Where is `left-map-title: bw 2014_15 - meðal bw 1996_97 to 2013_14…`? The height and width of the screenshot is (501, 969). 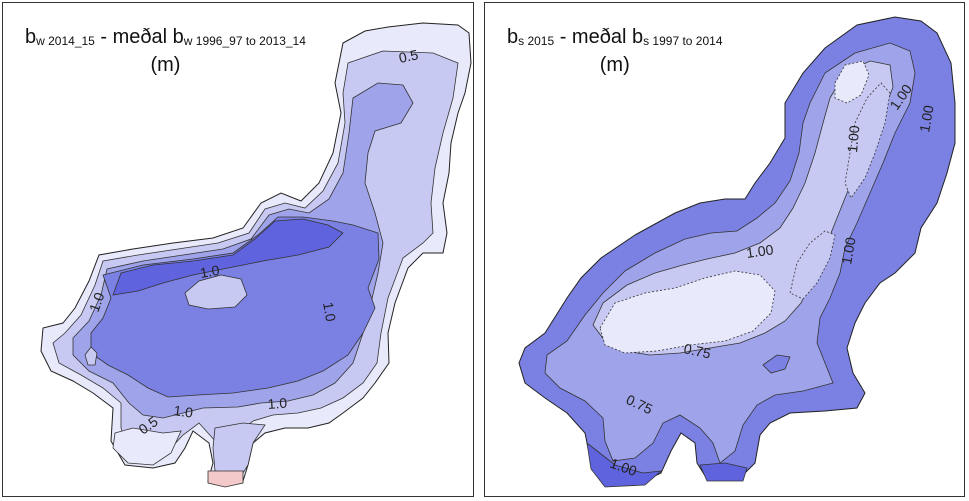 left-map-title: bw 2014_15 - meðal bw 1996_97 to 2013_14… is located at coordinates (165, 51).